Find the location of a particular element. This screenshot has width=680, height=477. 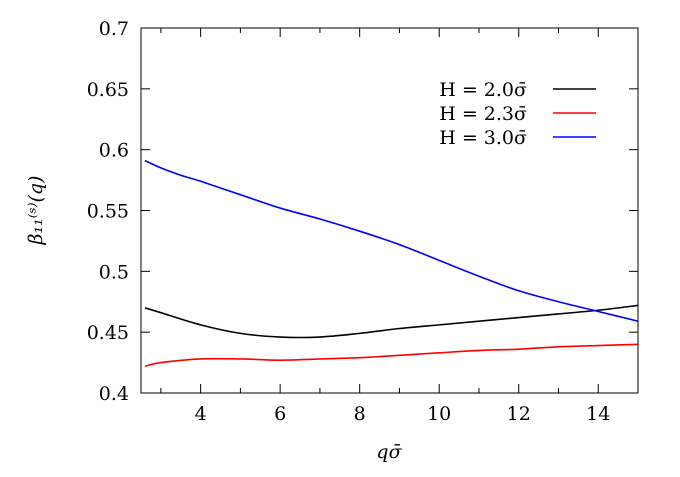

legend-label: H = 2.0σ̄ is located at coordinates (483, 90).